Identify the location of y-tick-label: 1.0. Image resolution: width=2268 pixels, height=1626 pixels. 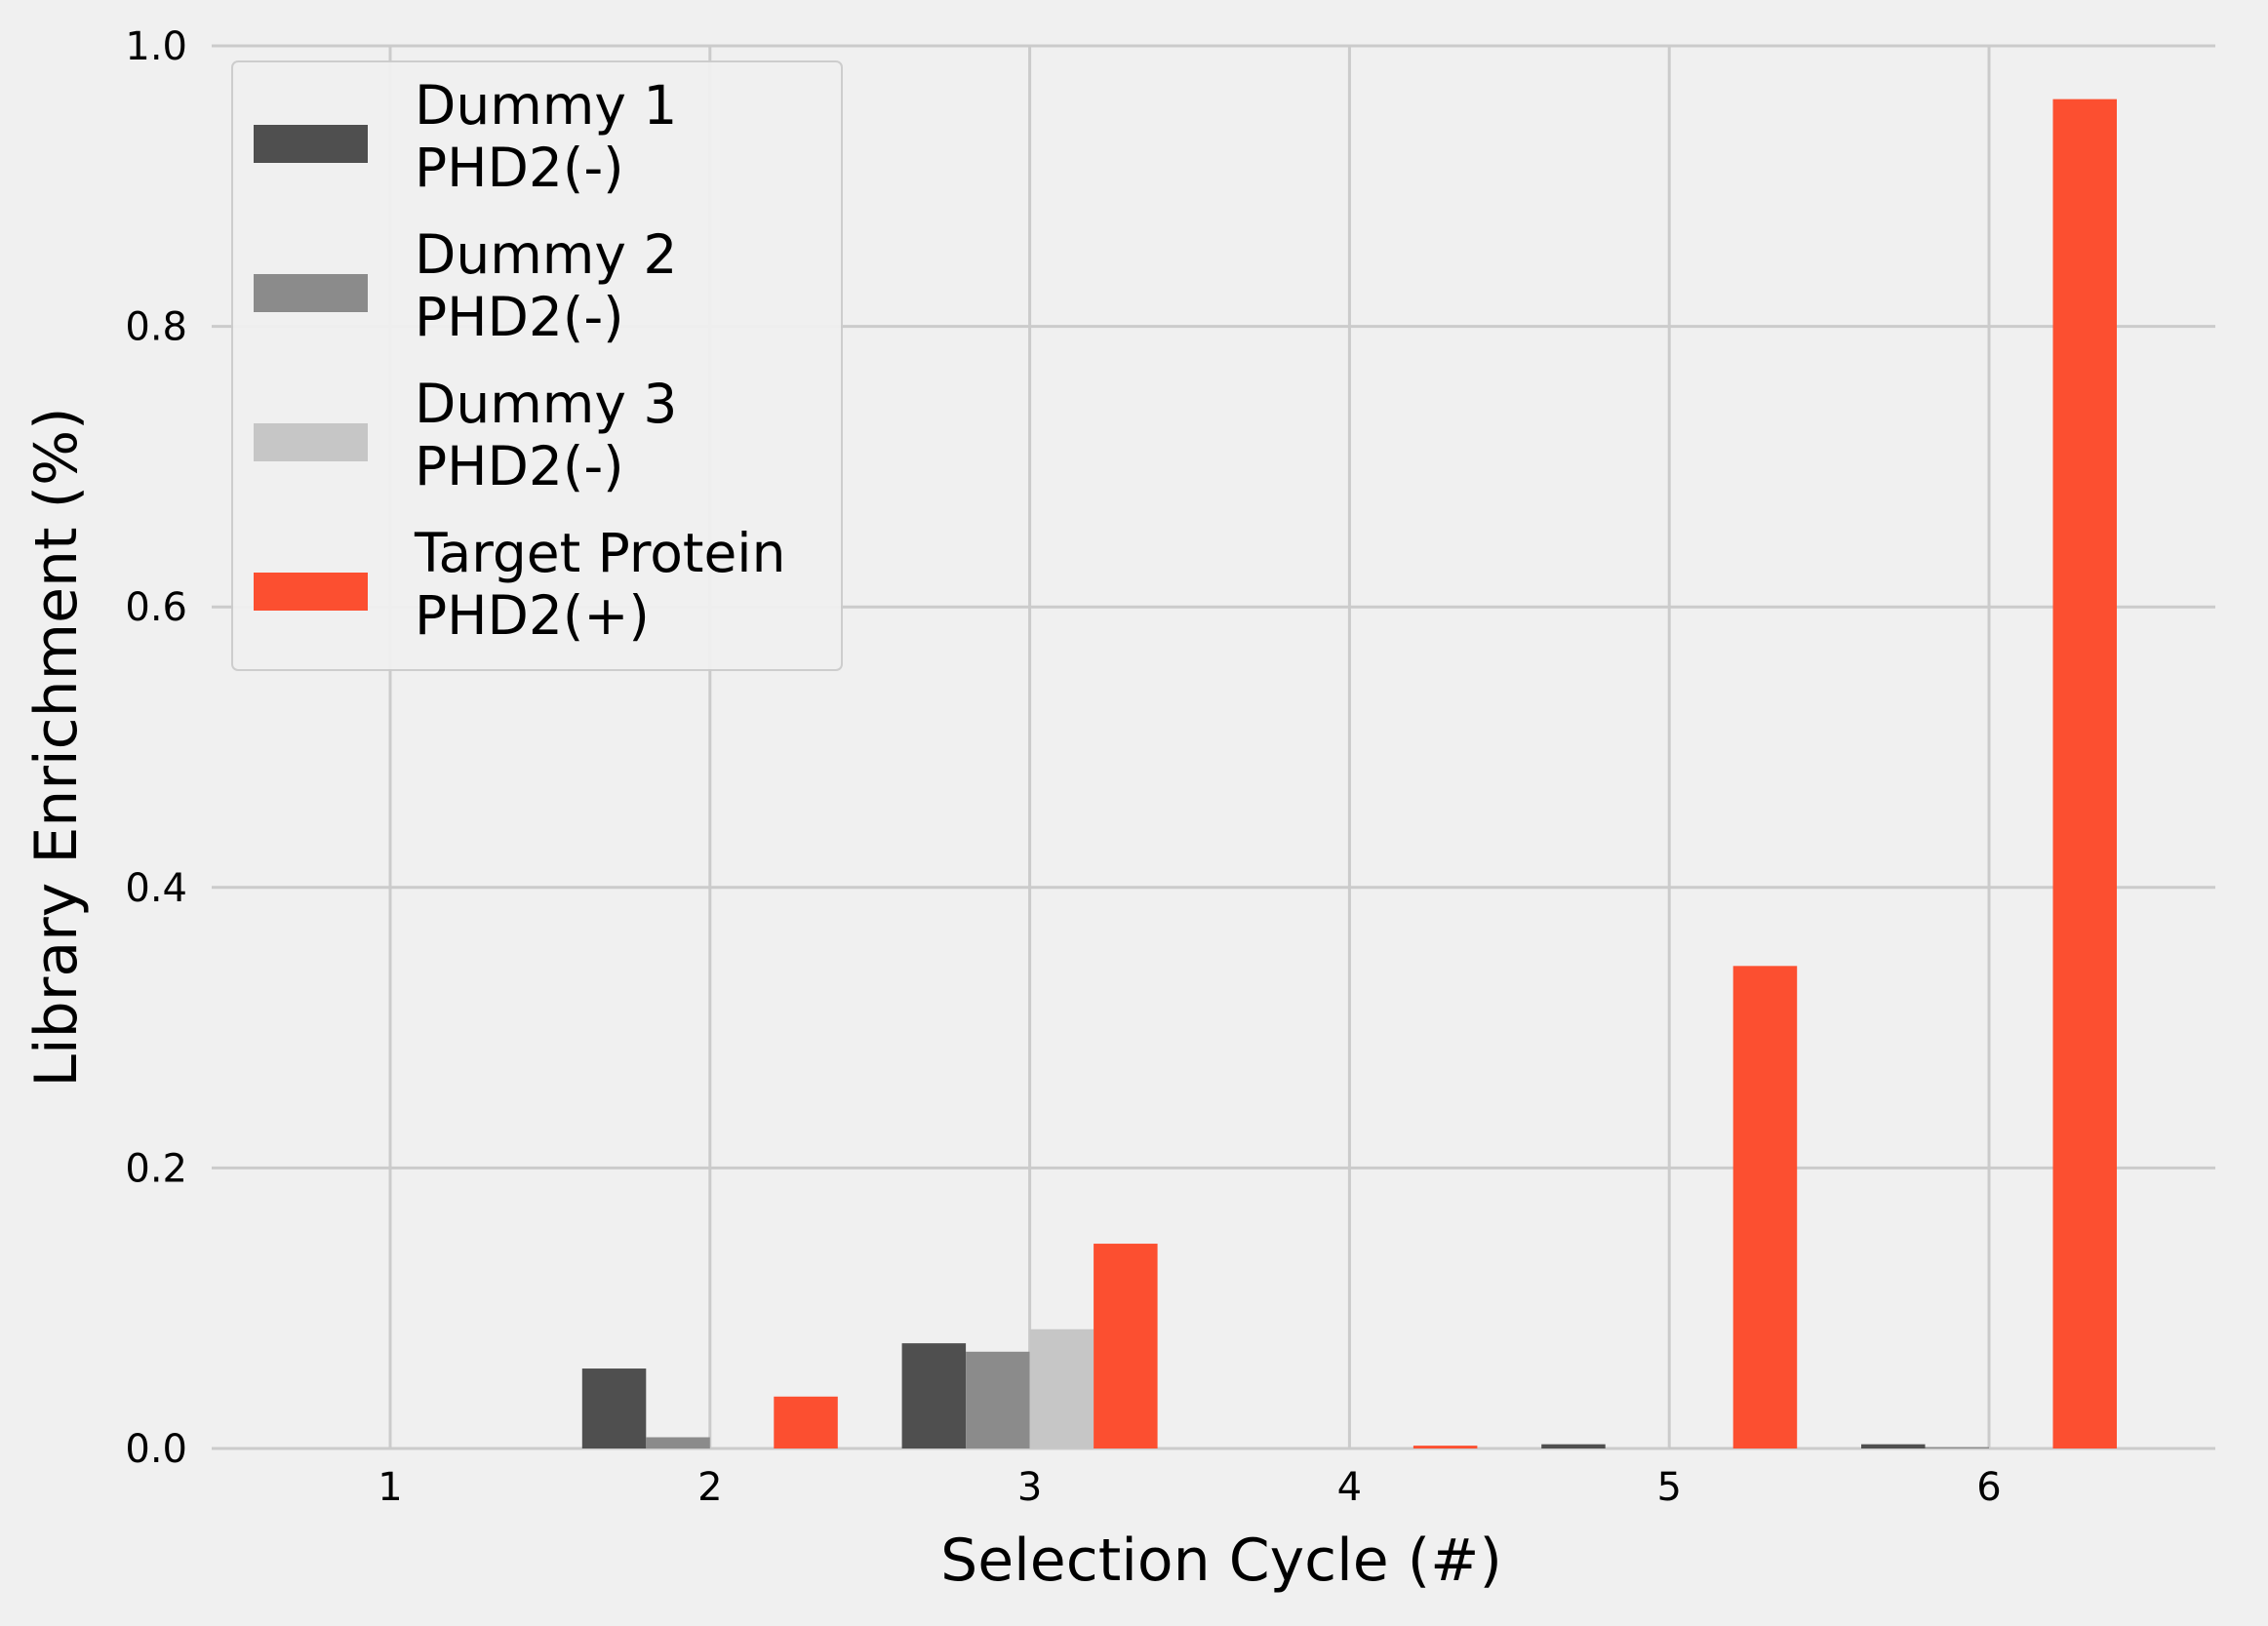
(156, 46).